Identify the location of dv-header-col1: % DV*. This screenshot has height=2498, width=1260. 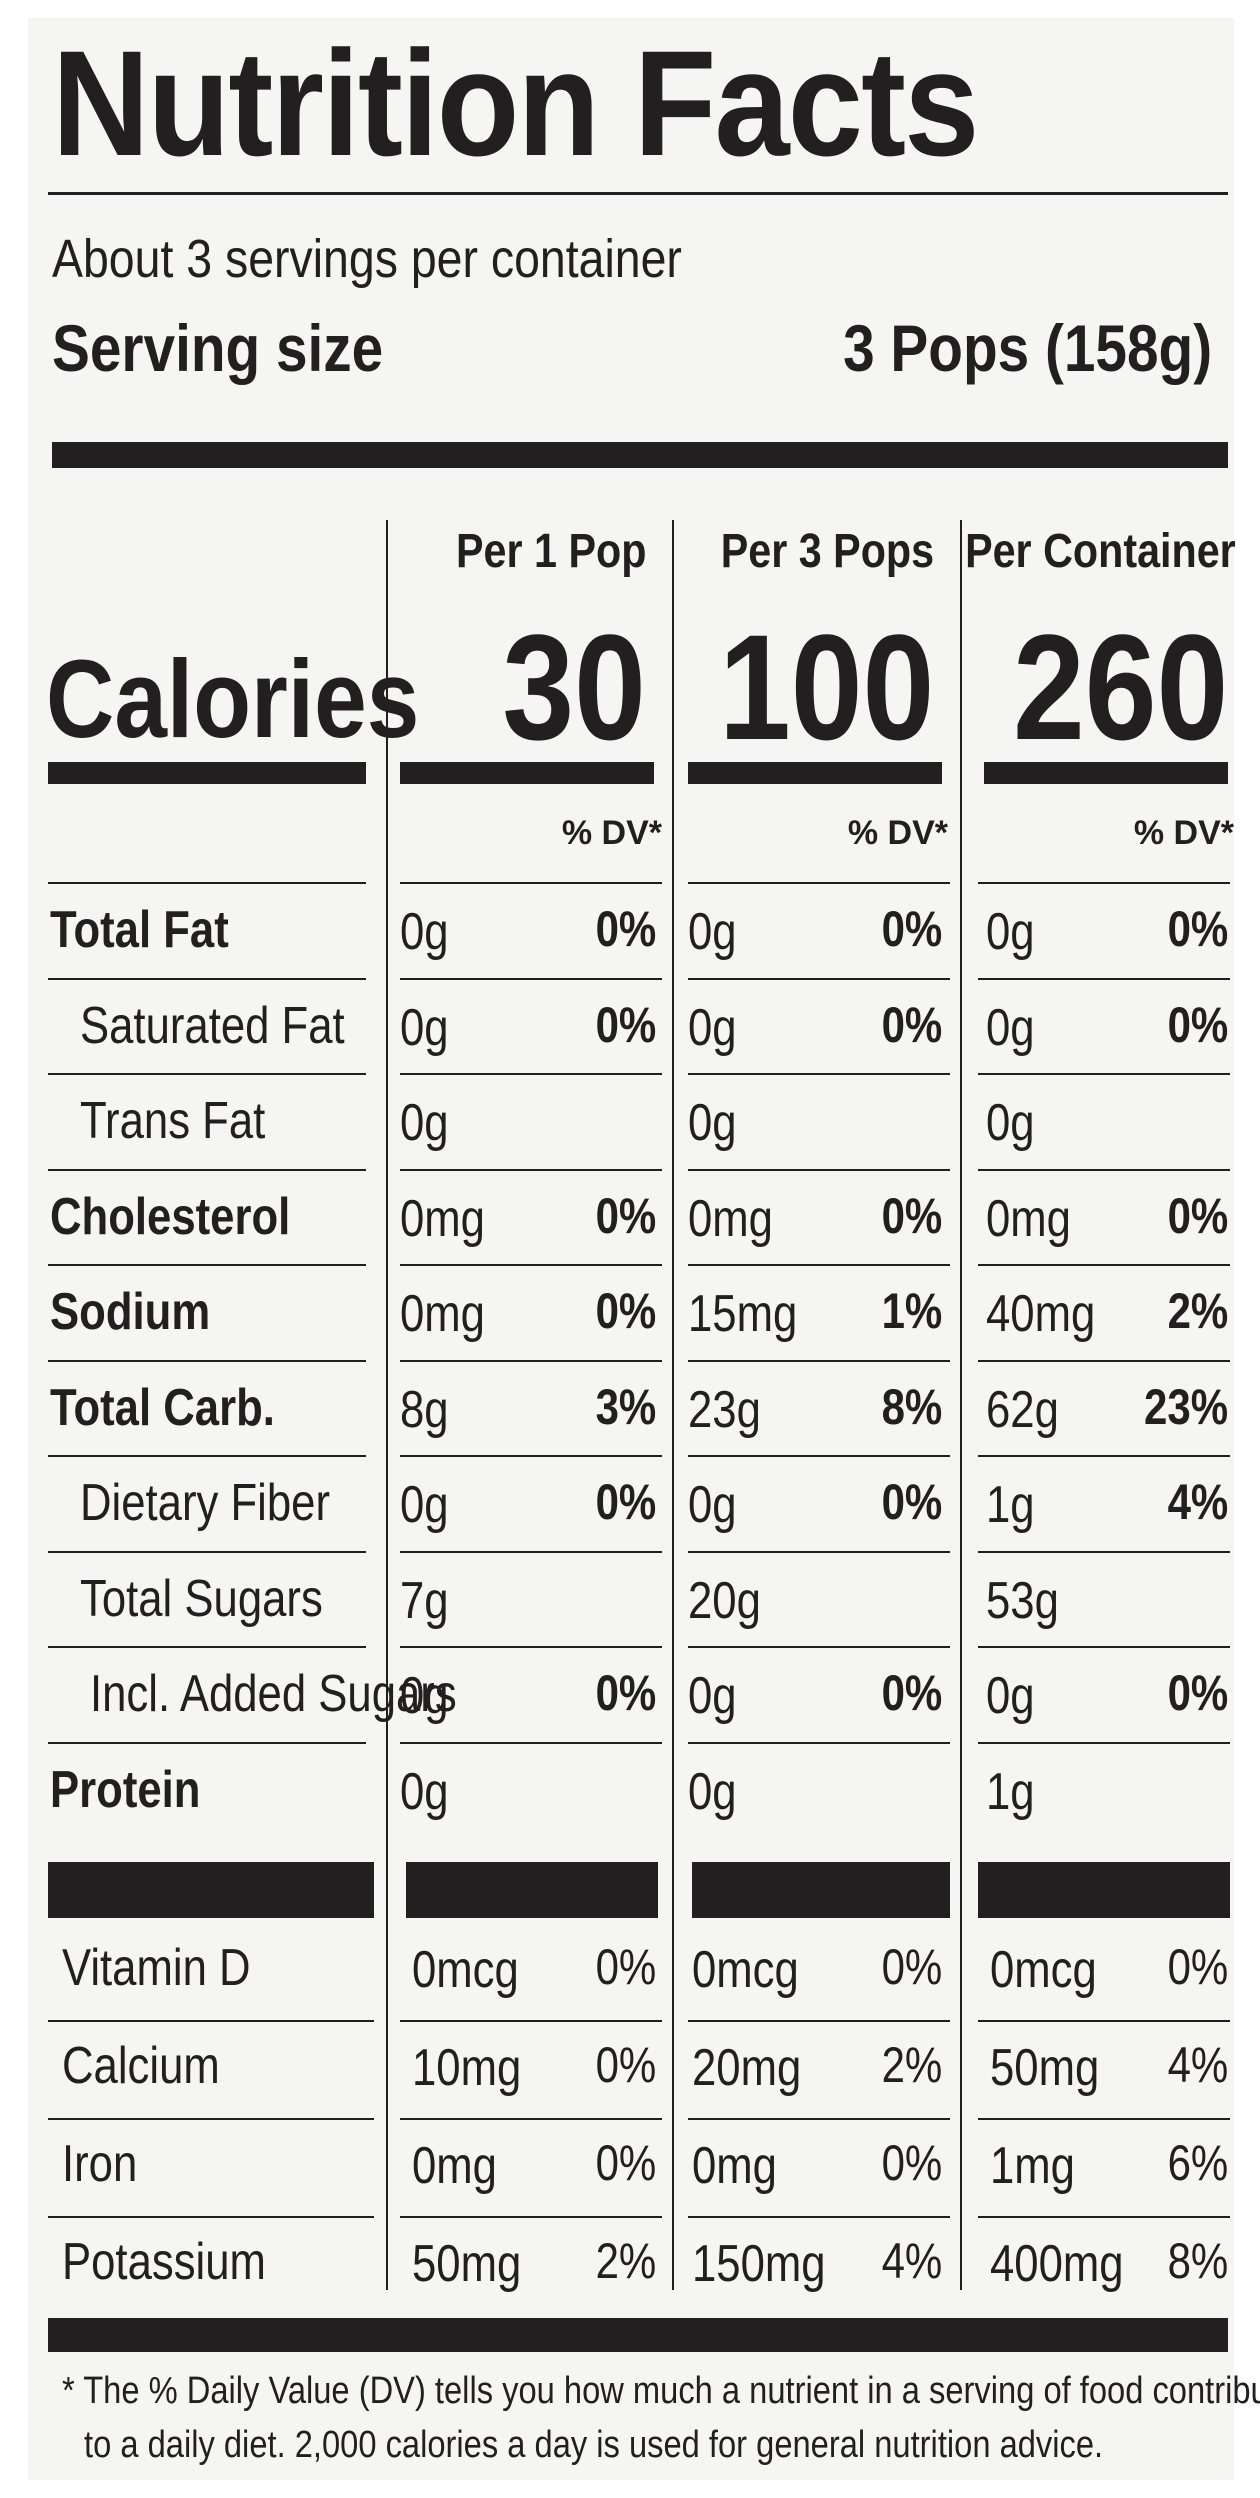
(611, 833).